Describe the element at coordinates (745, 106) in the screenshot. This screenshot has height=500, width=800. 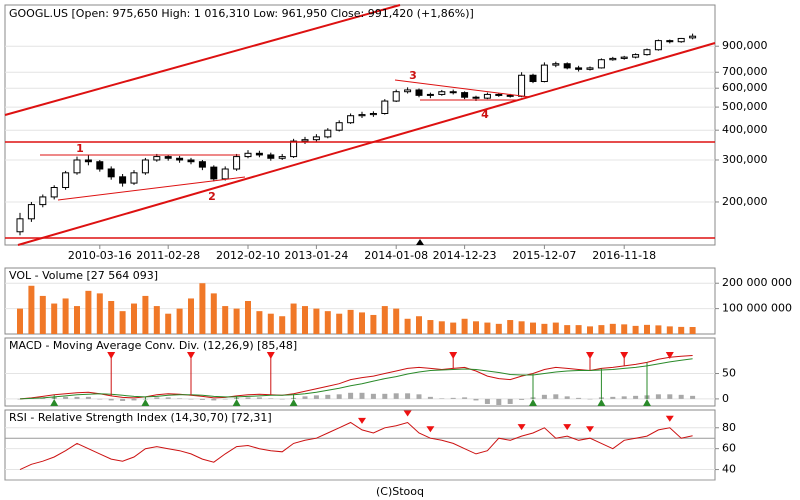
I see `y-tick-label: 500,000` at that location.